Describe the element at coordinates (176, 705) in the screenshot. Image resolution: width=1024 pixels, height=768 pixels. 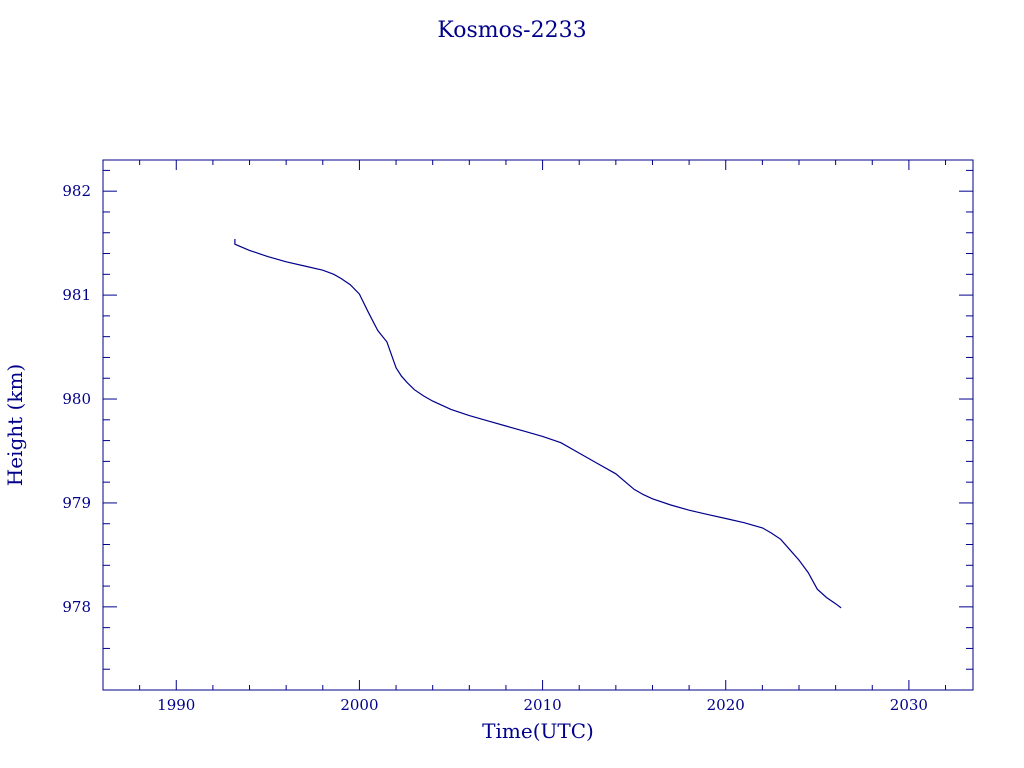
I see `x-tick-label: 1990` at that location.